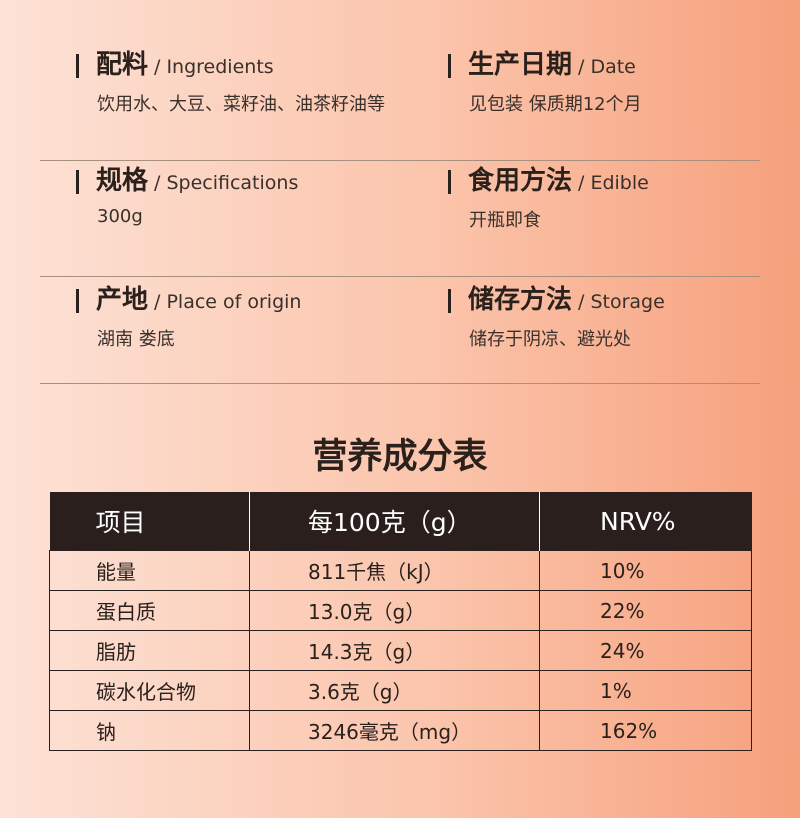 The width and height of the screenshot is (800, 818). Describe the element at coordinates (394, 690) in the screenshot. I see `cell-amount: 3.6克（g）` at that location.